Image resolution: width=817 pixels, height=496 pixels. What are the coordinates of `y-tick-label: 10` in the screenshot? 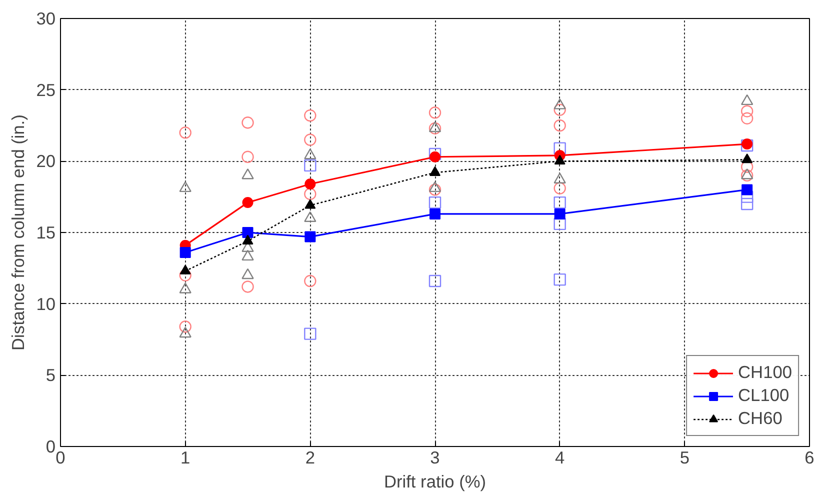 It's located at (46, 304).